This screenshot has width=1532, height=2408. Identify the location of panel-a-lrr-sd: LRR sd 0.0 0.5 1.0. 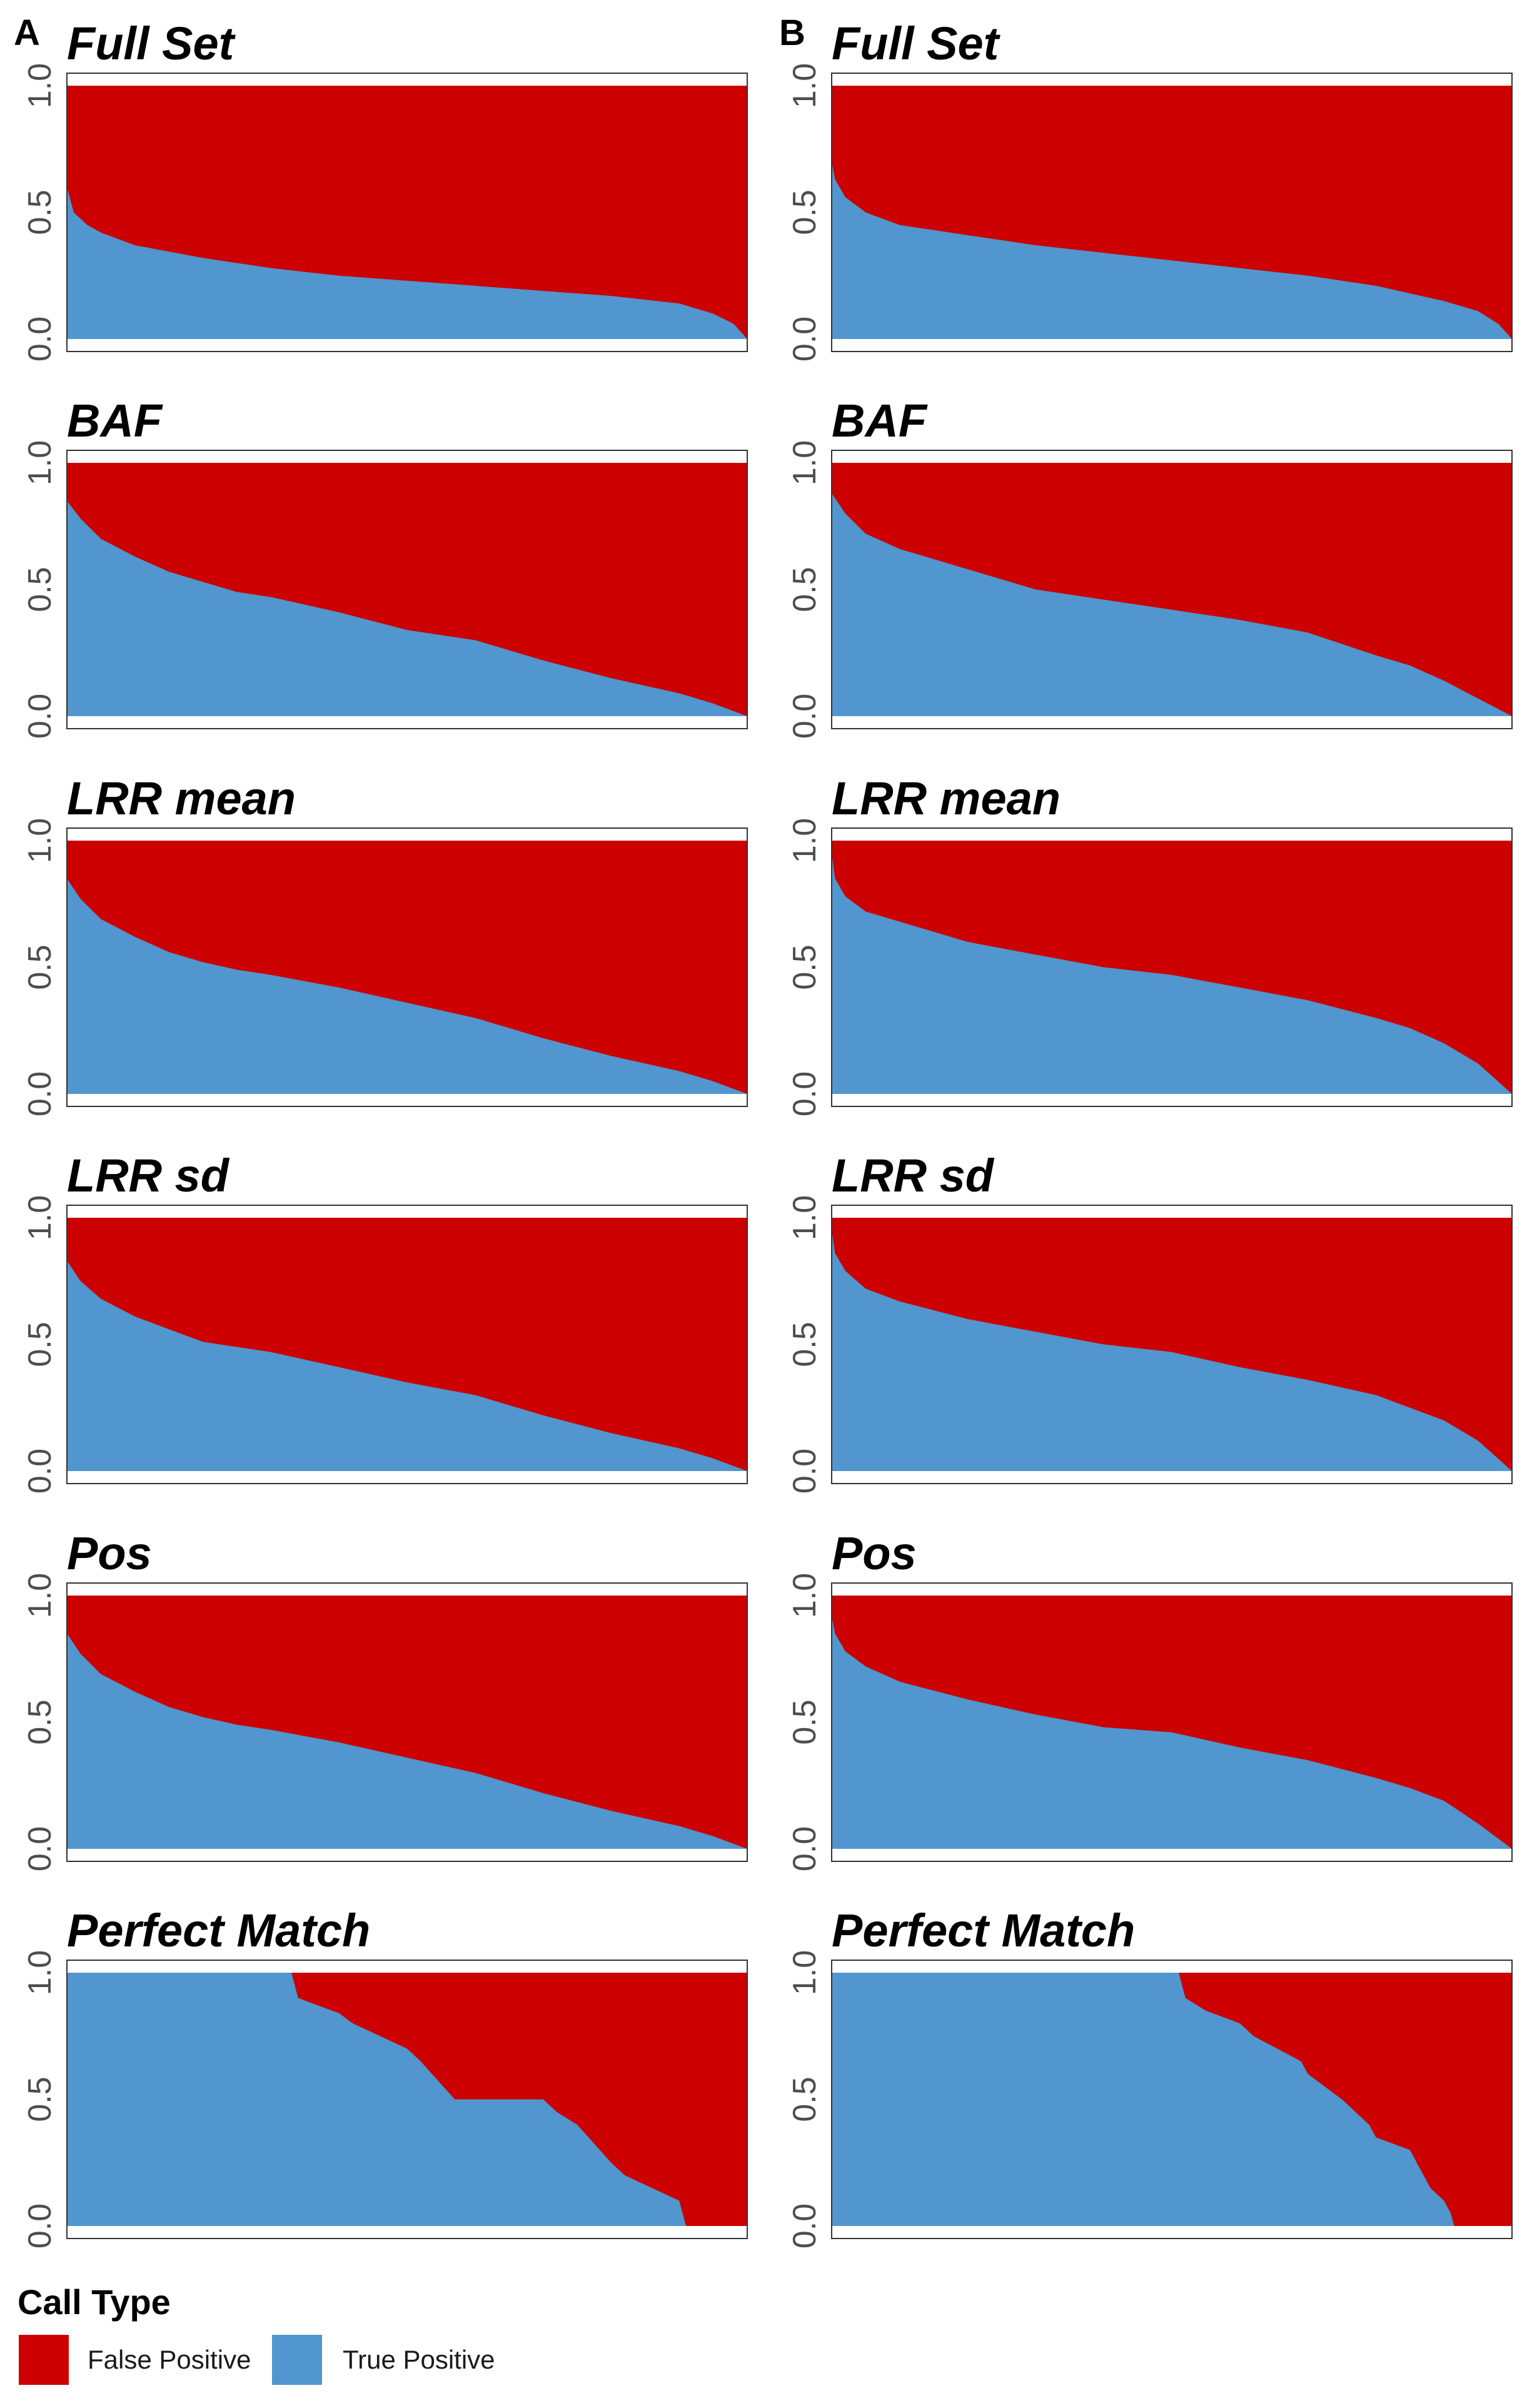
(385, 1322).